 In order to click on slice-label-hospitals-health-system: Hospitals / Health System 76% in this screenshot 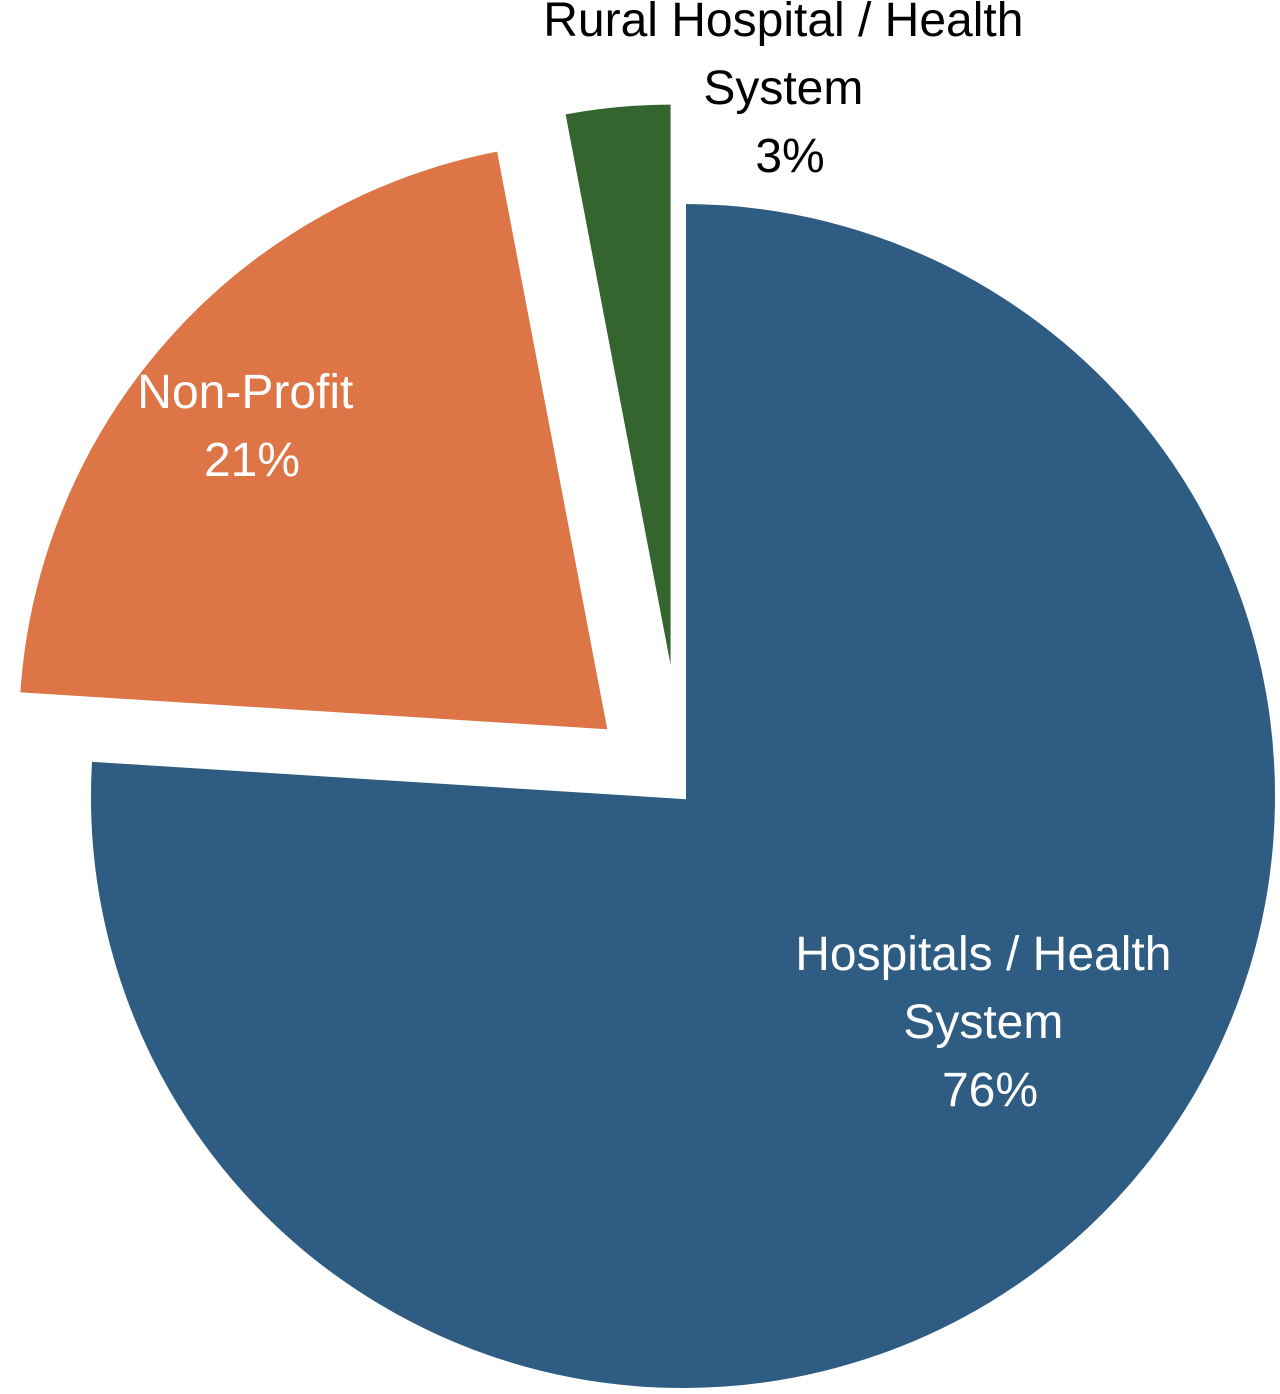, I will do `click(990, 1022)`.